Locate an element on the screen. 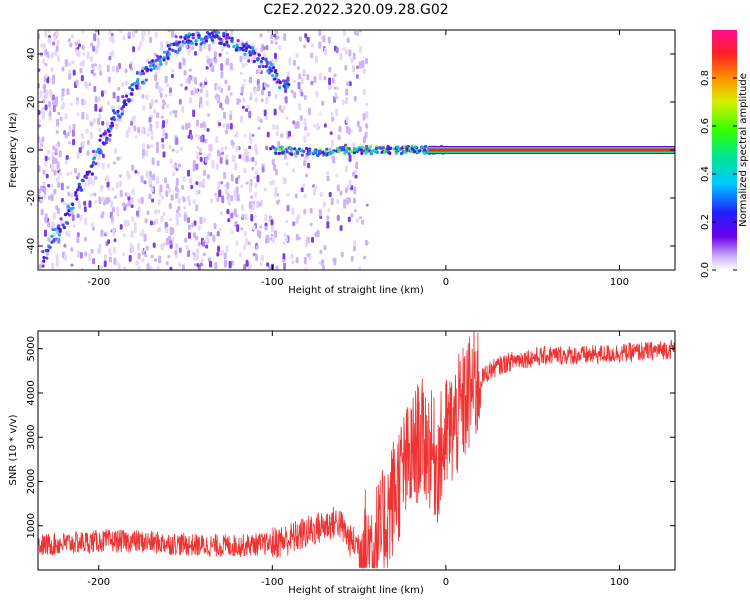 Image resolution: width=750 pixels, height=600 pixels. y-tick-label: 2000 is located at coordinates (31, 481).